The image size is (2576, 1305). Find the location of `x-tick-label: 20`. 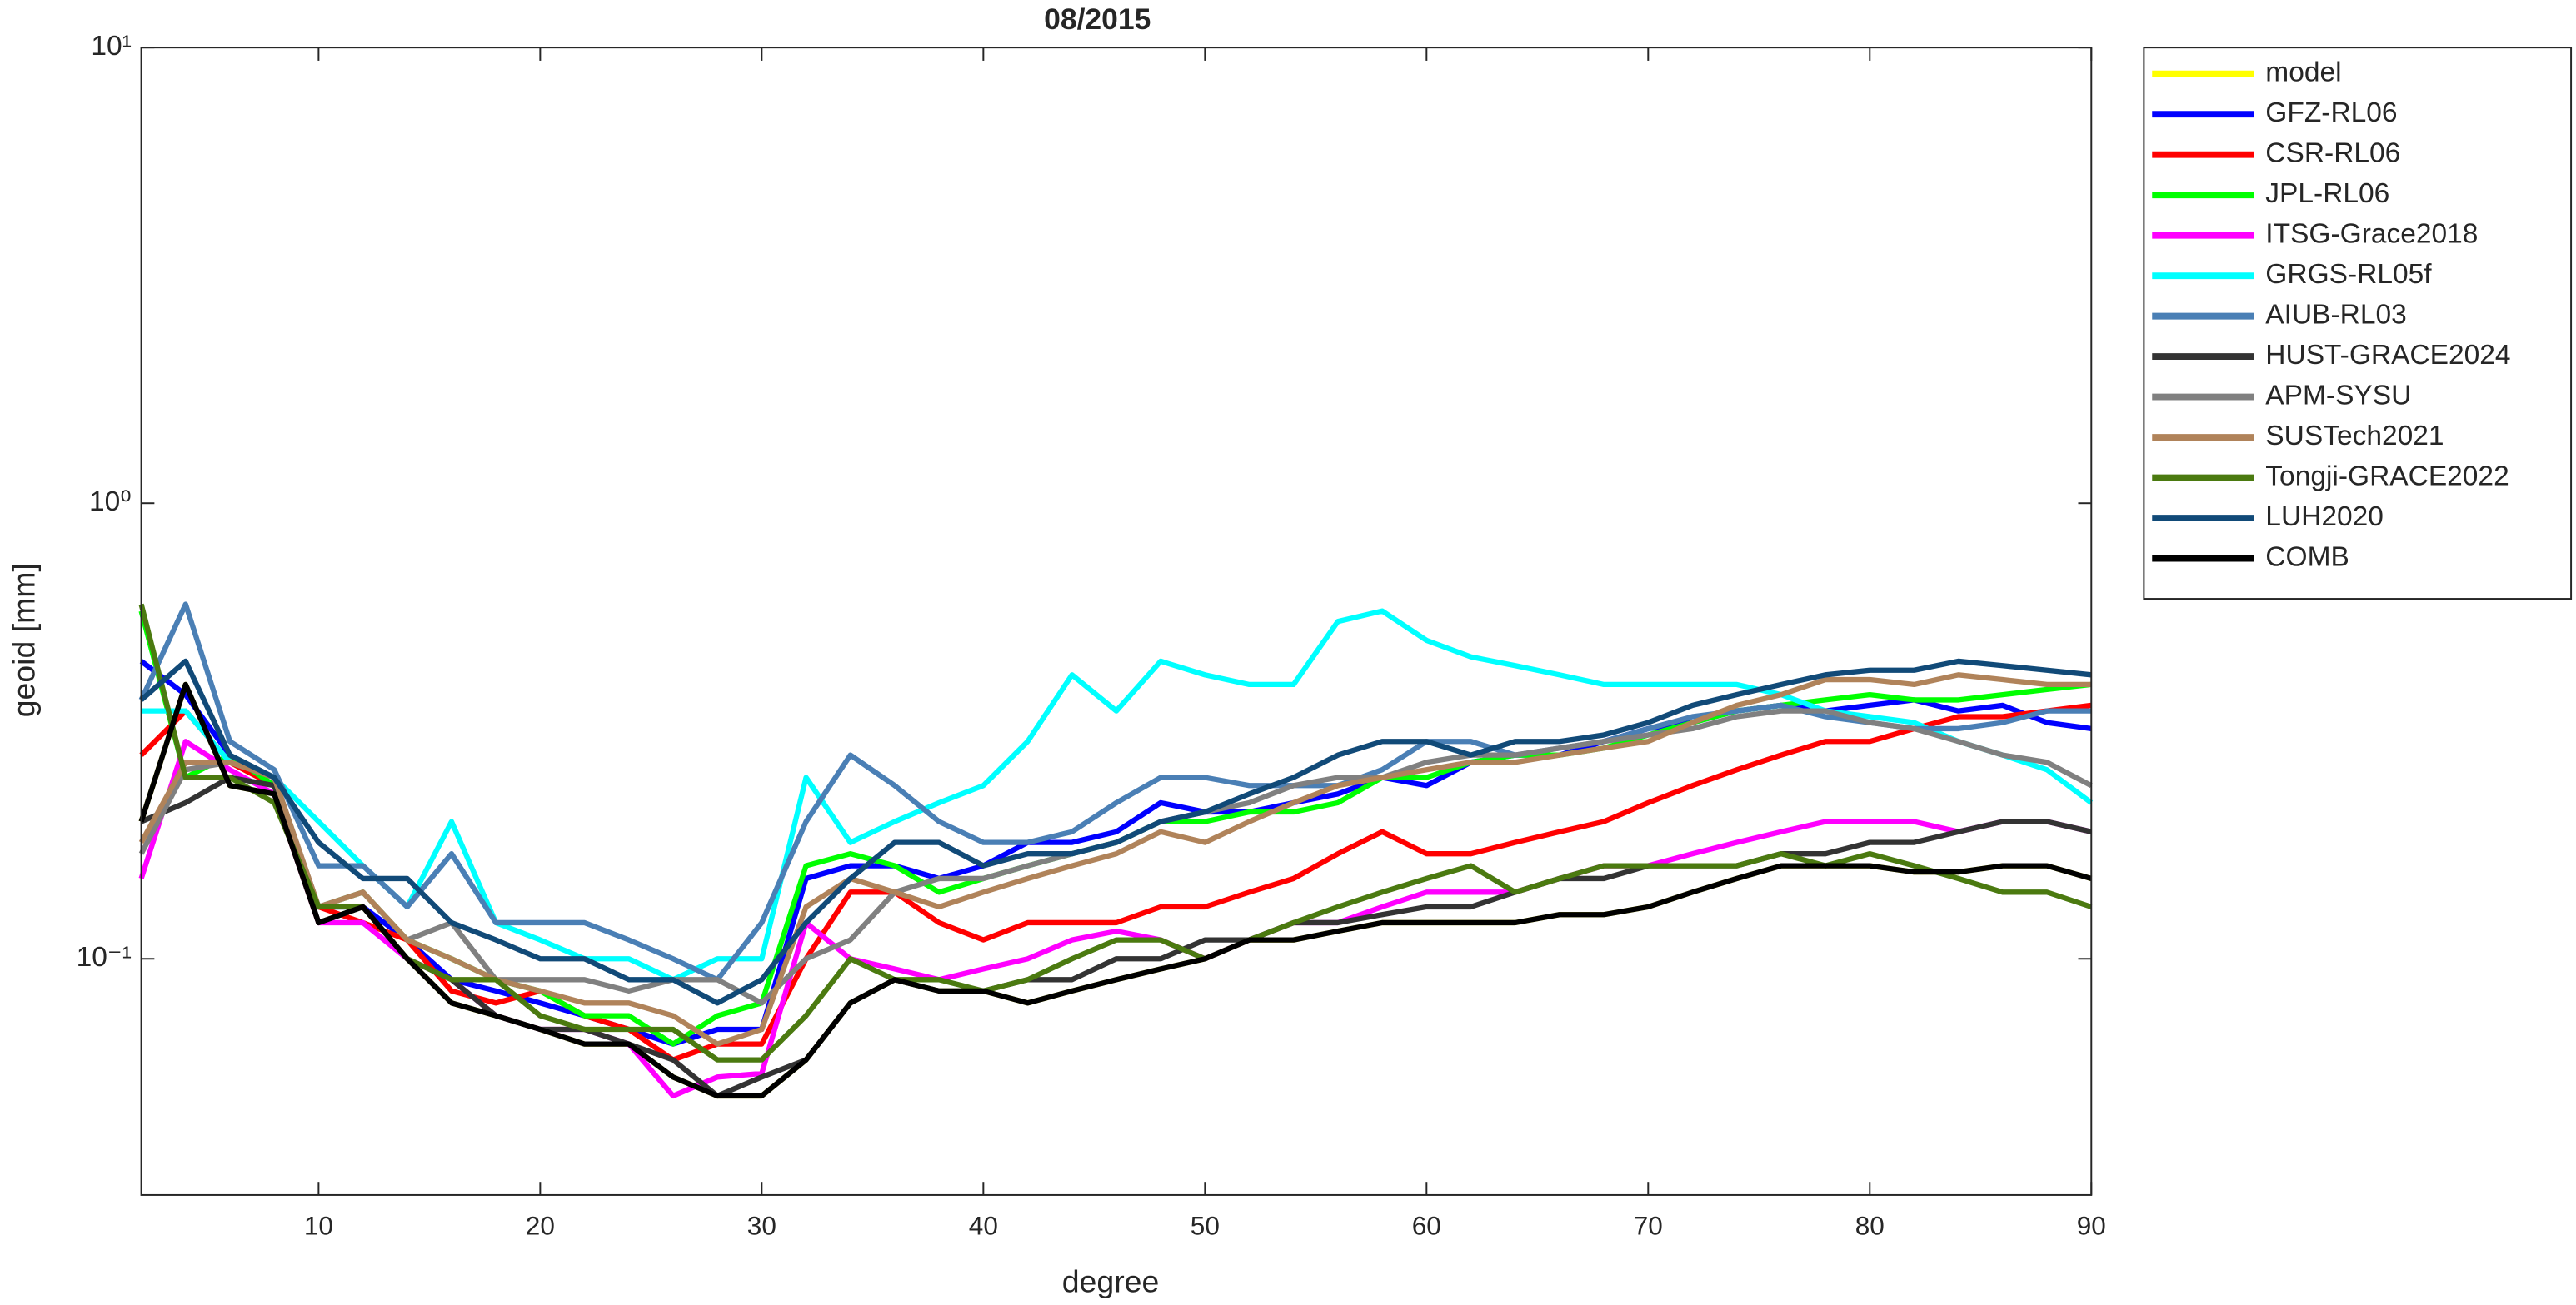

x-tick-label: 20 is located at coordinates (540, 1226).